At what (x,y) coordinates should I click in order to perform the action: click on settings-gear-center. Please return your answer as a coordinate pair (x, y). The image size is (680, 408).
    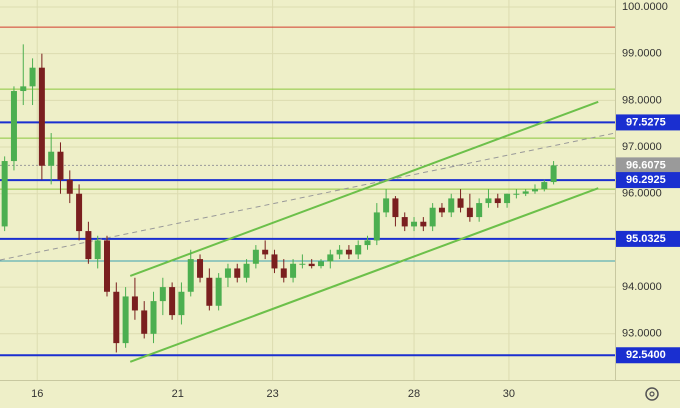
    Looking at the image, I should click on (652, 394).